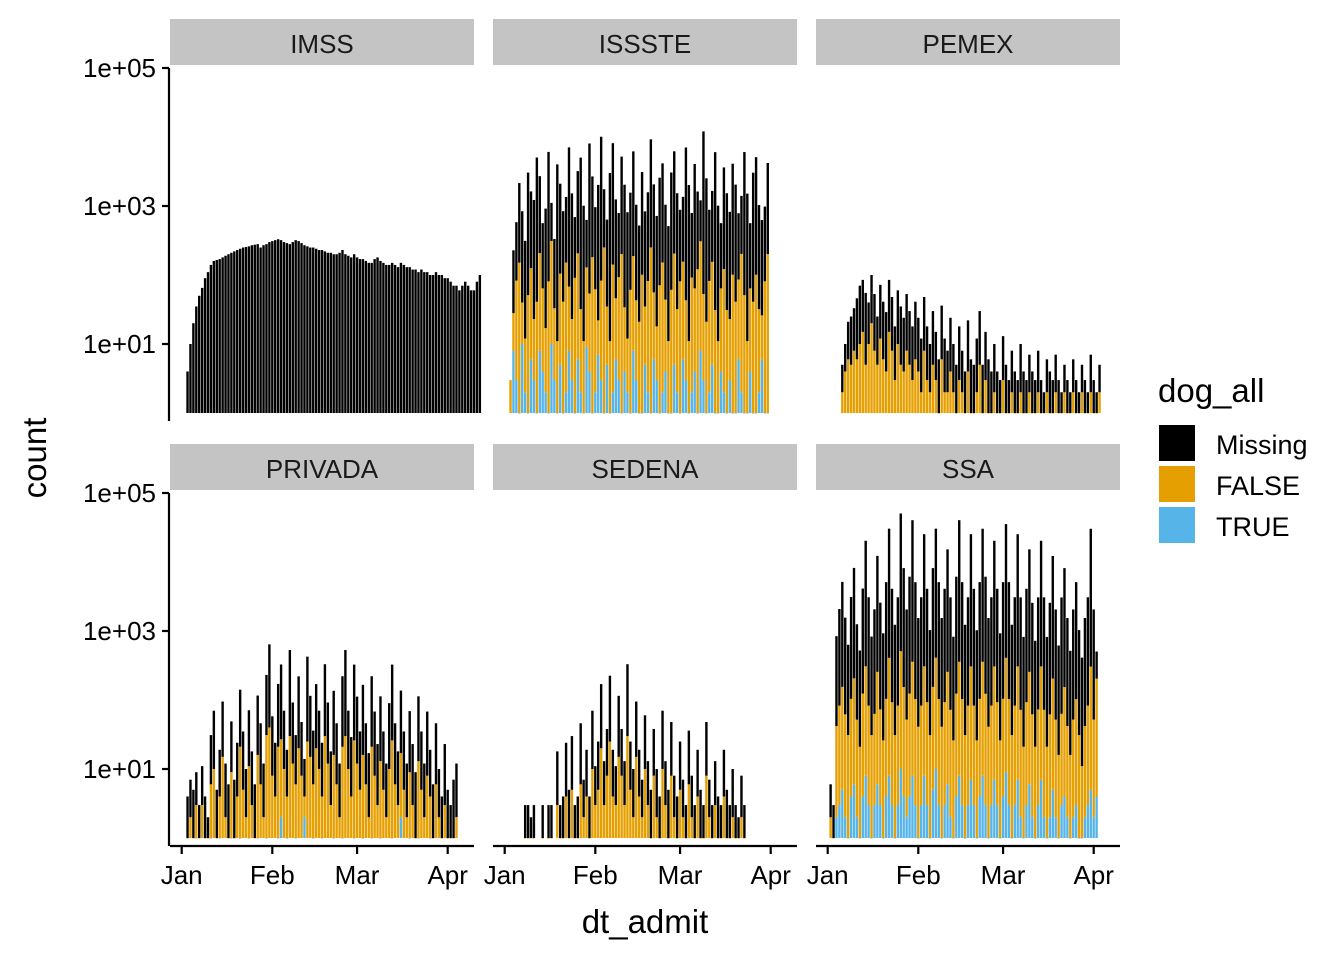  Describe the element at coordinates (645, 44) in the screenshot. I see `facet-strip-label: ISSSTE` at that location.